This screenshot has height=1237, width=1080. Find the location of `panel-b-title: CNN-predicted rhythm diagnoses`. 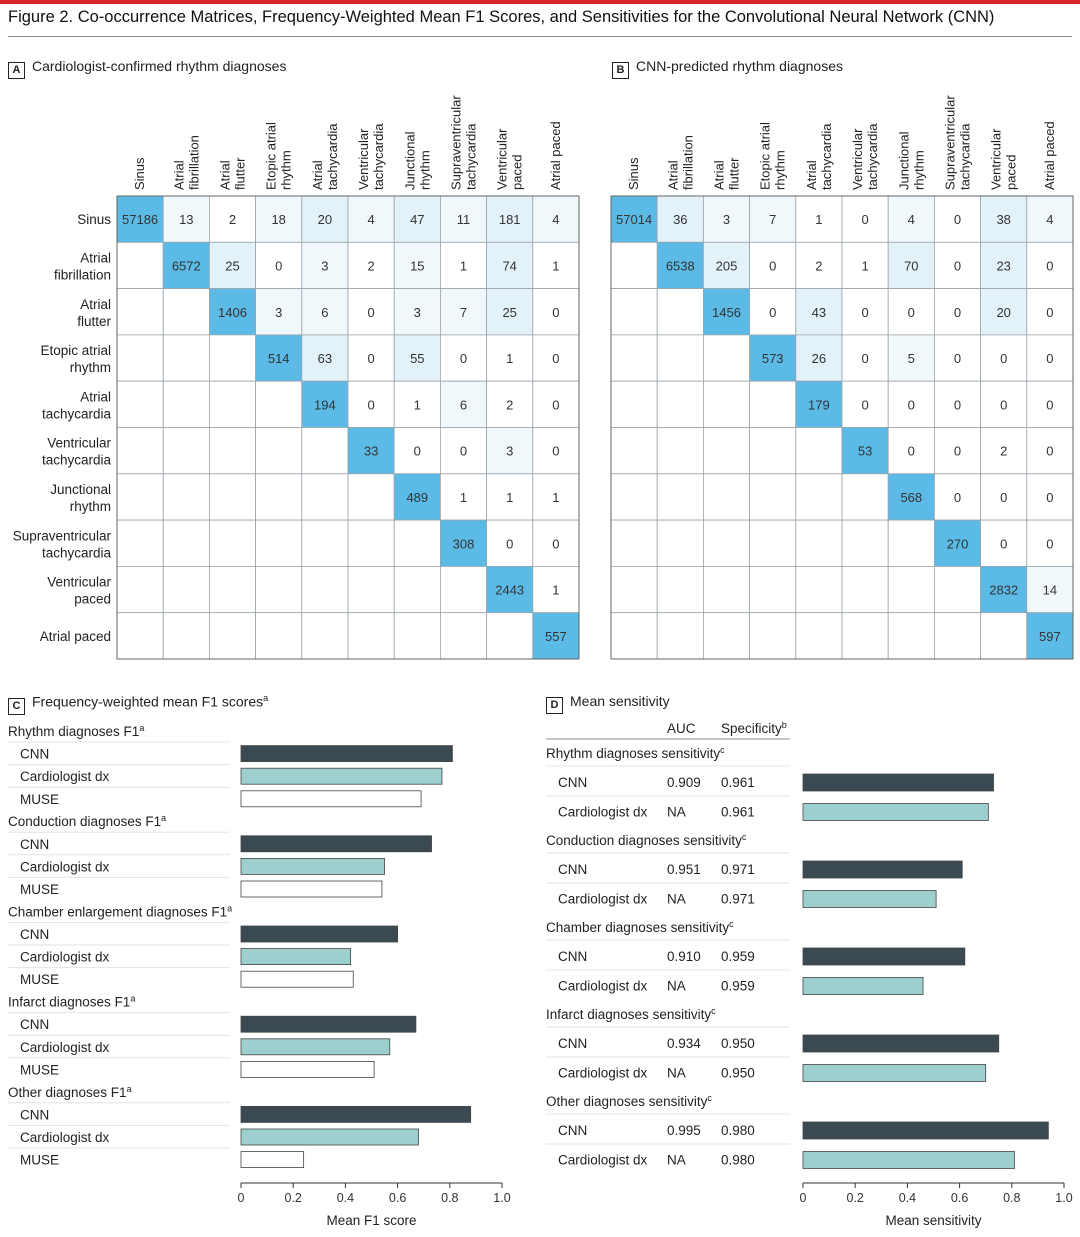

panel-b-title: CNN-predicted rhythm diagnoses is located at coordinates (739, 66).